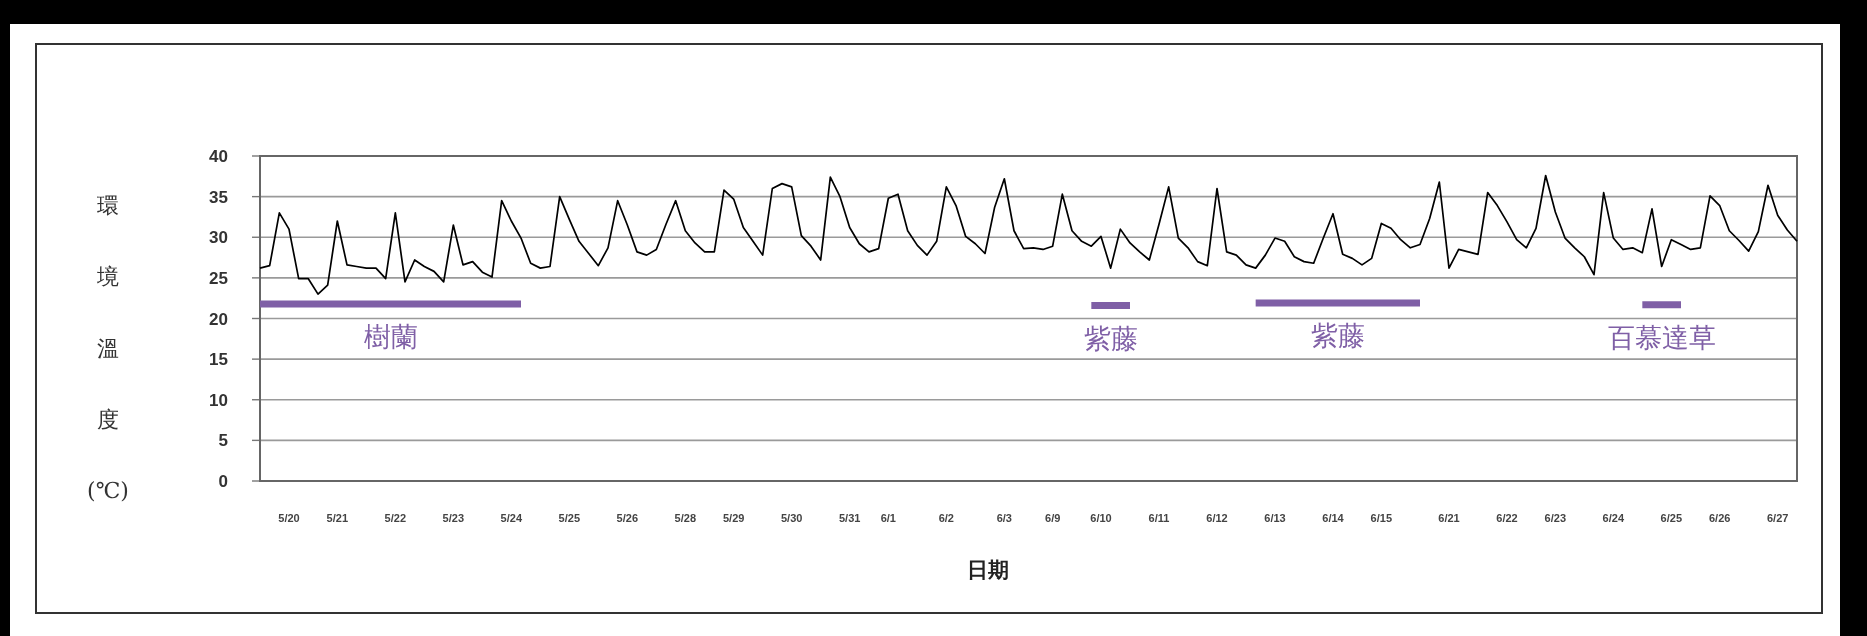 This screenshot has height=636, width=1867. Describe the element at coordinates (888, 518) in the screenshot. I see `x-tick-label: 6/1` at that location.